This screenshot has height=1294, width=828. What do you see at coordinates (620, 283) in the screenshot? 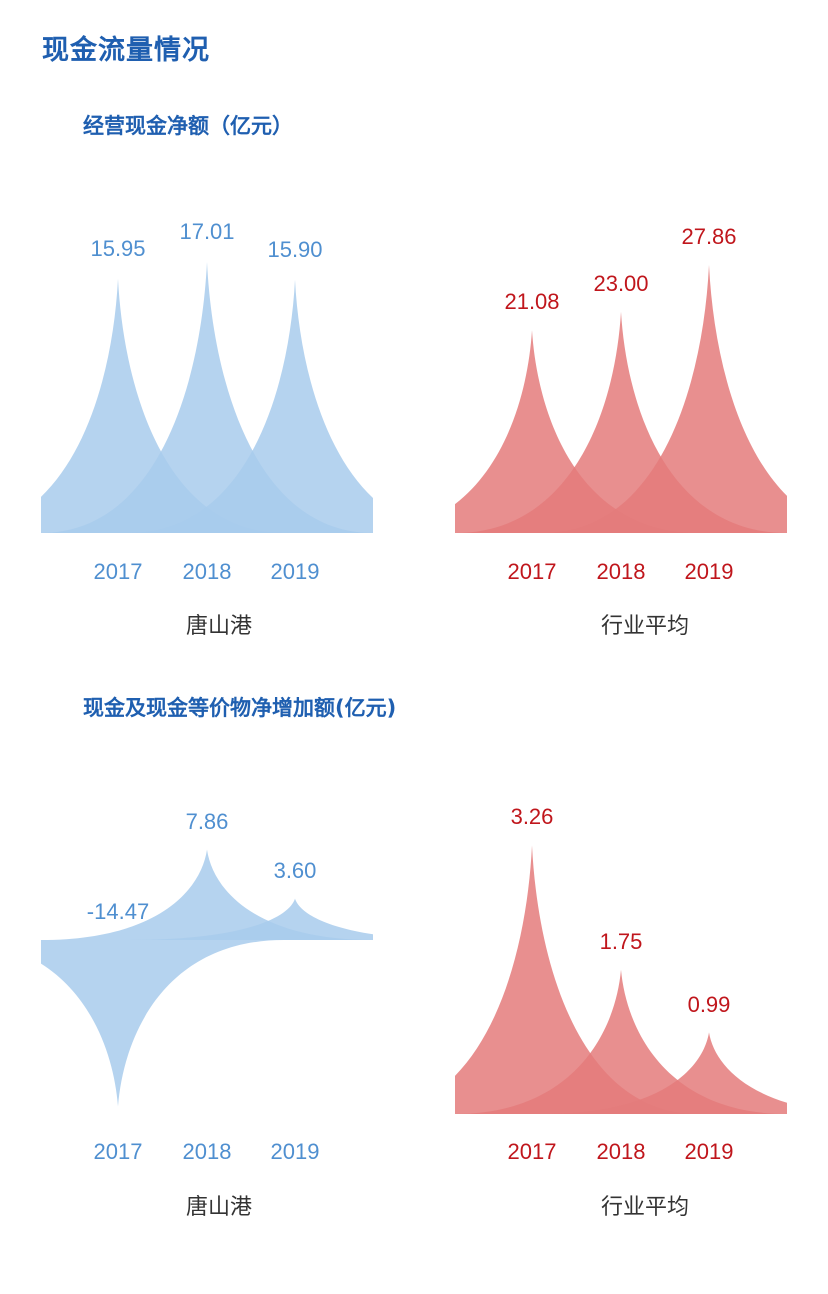
I see `value-label: 23.00` at bounding box center [620, 283].